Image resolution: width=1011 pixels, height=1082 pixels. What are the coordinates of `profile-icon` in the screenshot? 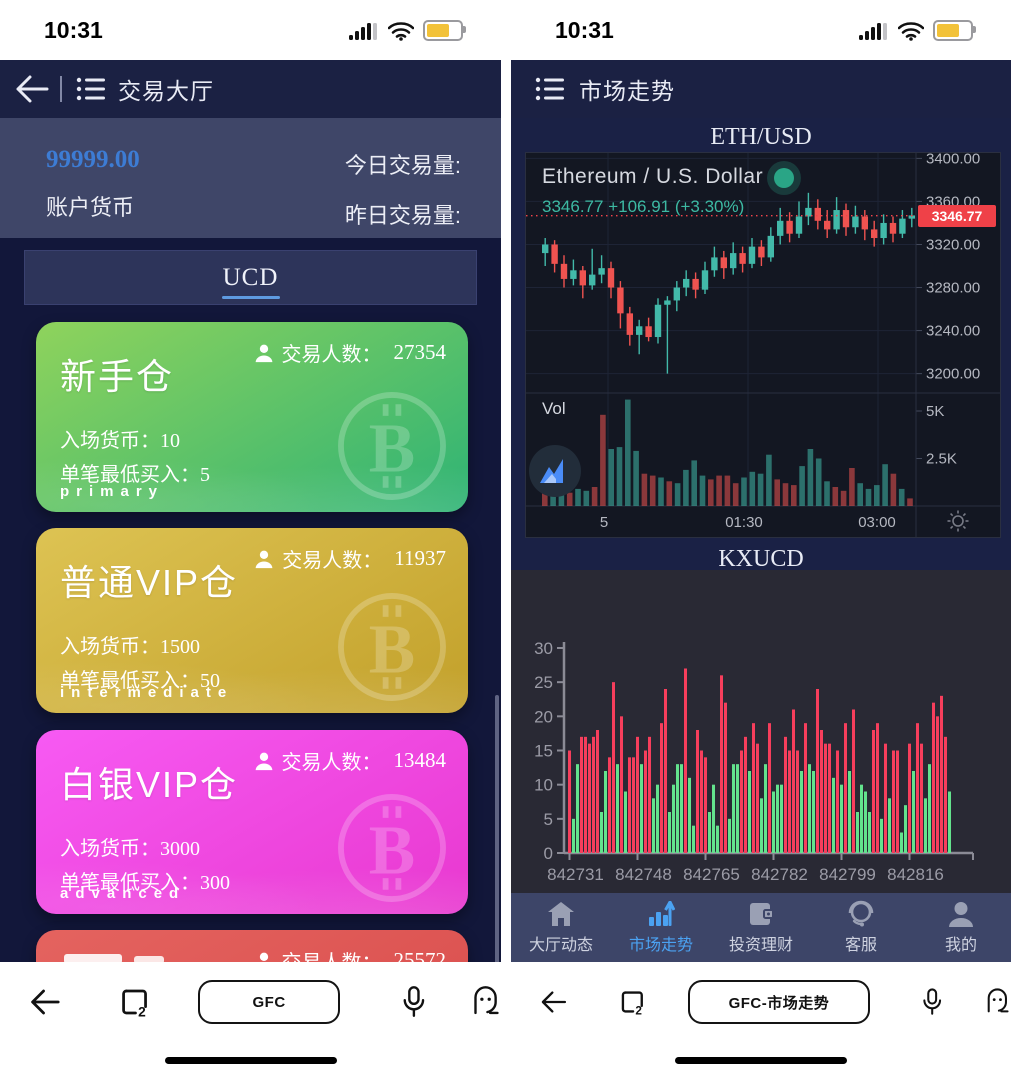 It's located at (961, 914).